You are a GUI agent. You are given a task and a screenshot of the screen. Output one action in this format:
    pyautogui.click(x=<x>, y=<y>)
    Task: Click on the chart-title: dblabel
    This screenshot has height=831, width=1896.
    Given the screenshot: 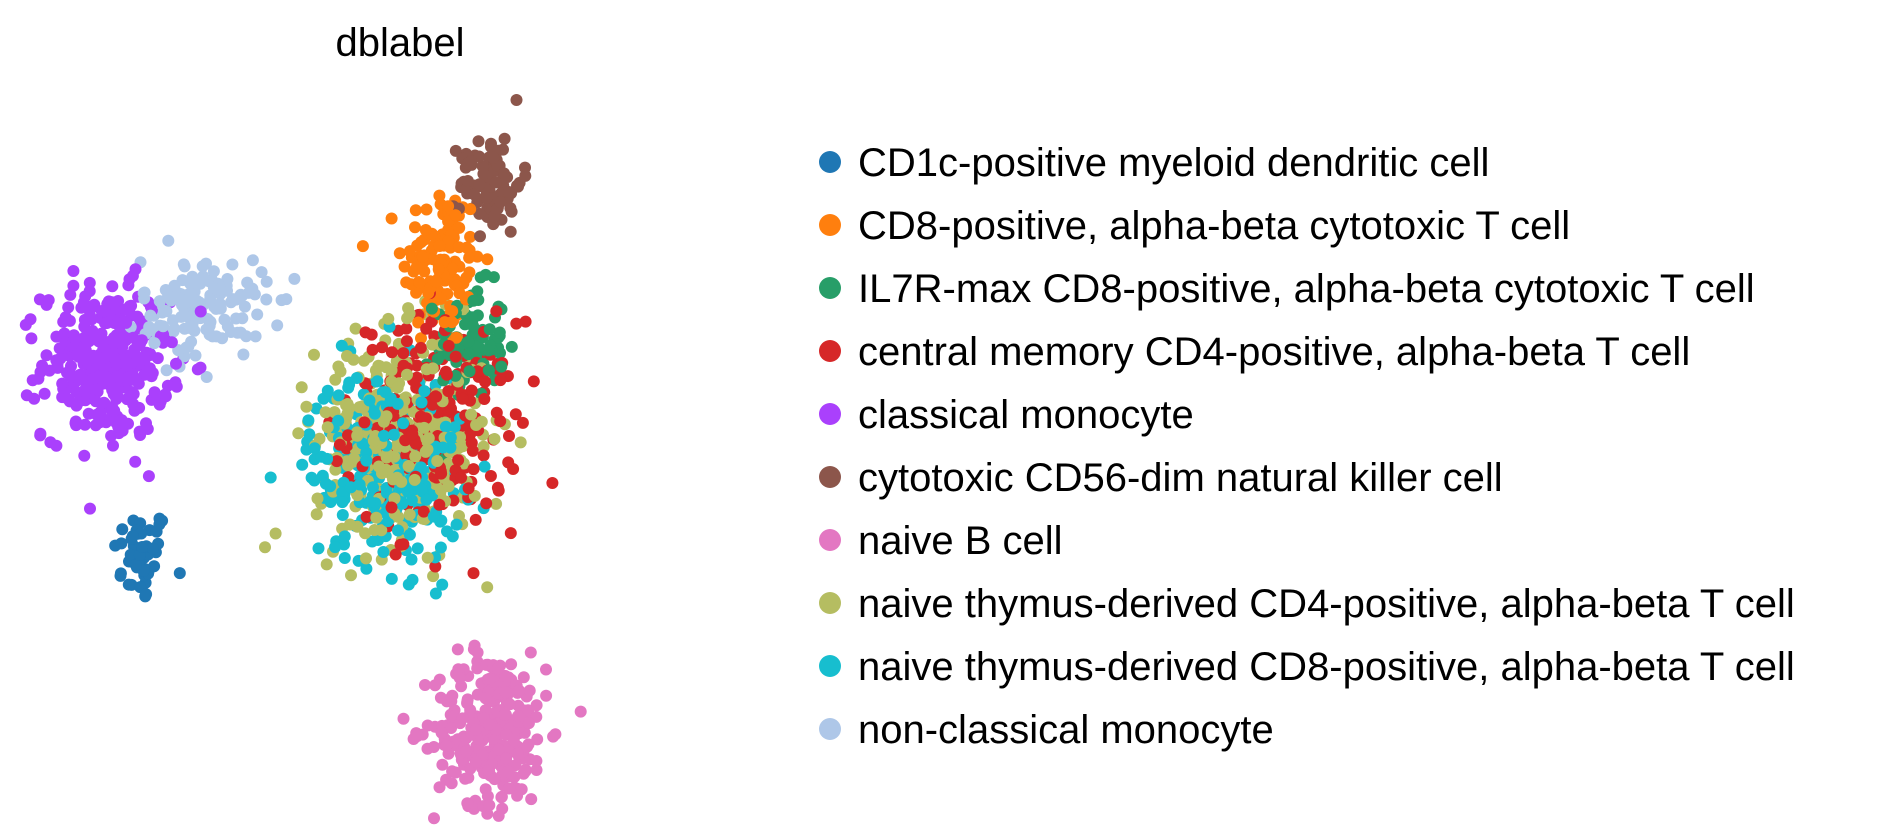 What is the action you would take?
    pyautogui.click(x=399, y=43)
    